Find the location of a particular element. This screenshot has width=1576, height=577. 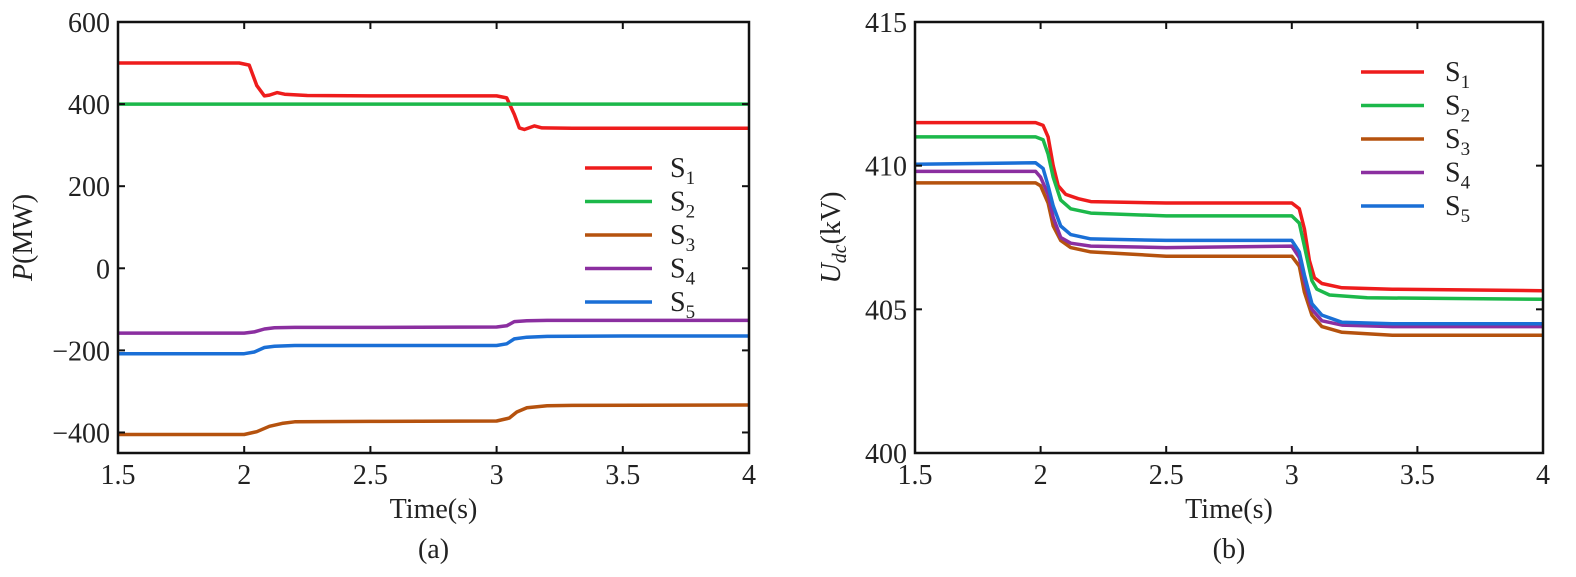

panel-caption: (a) is located at coordinates (433, 549).